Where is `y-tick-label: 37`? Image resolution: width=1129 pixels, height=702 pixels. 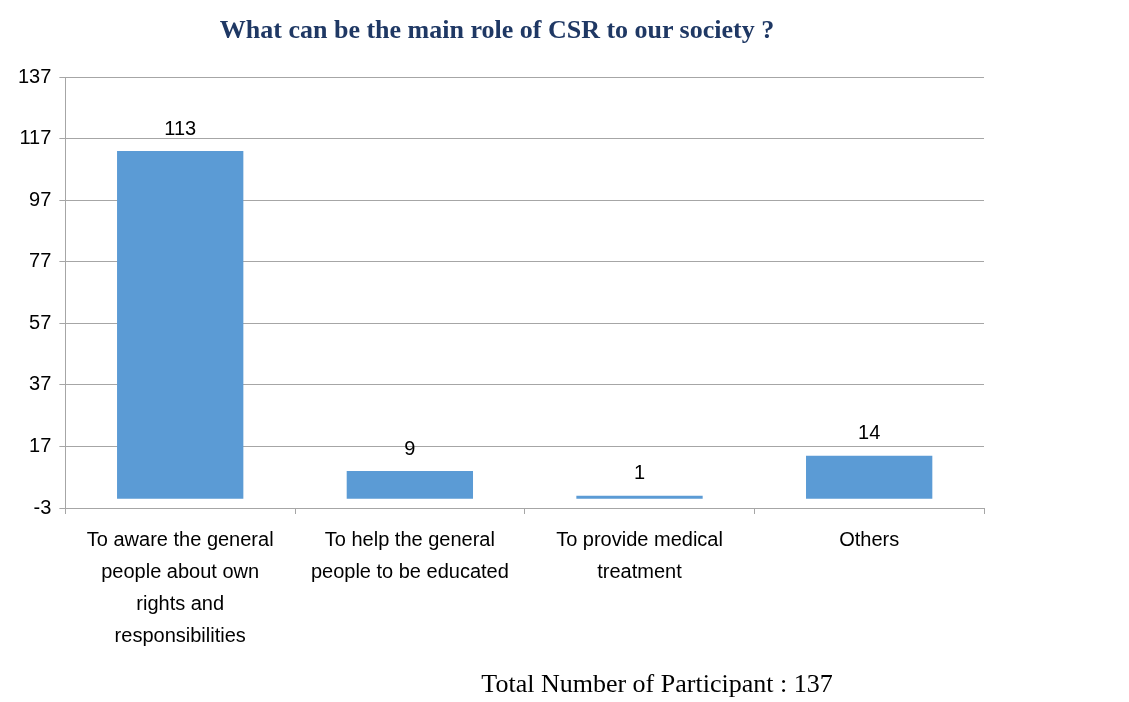
y-tick-label: 37 is located at coordinates (40, 383).